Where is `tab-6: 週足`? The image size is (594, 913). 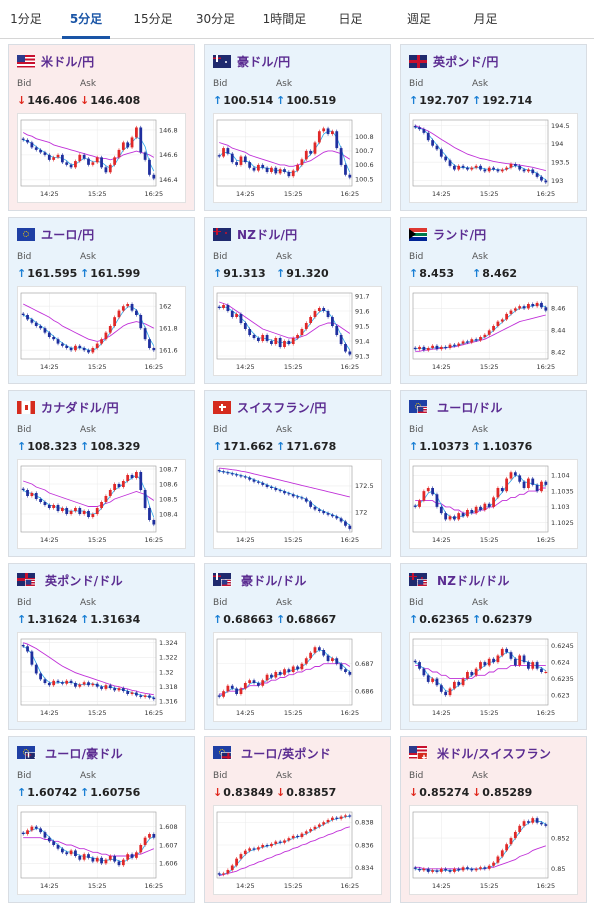 tab-6: 週足 is located at coordinates (418, 19).